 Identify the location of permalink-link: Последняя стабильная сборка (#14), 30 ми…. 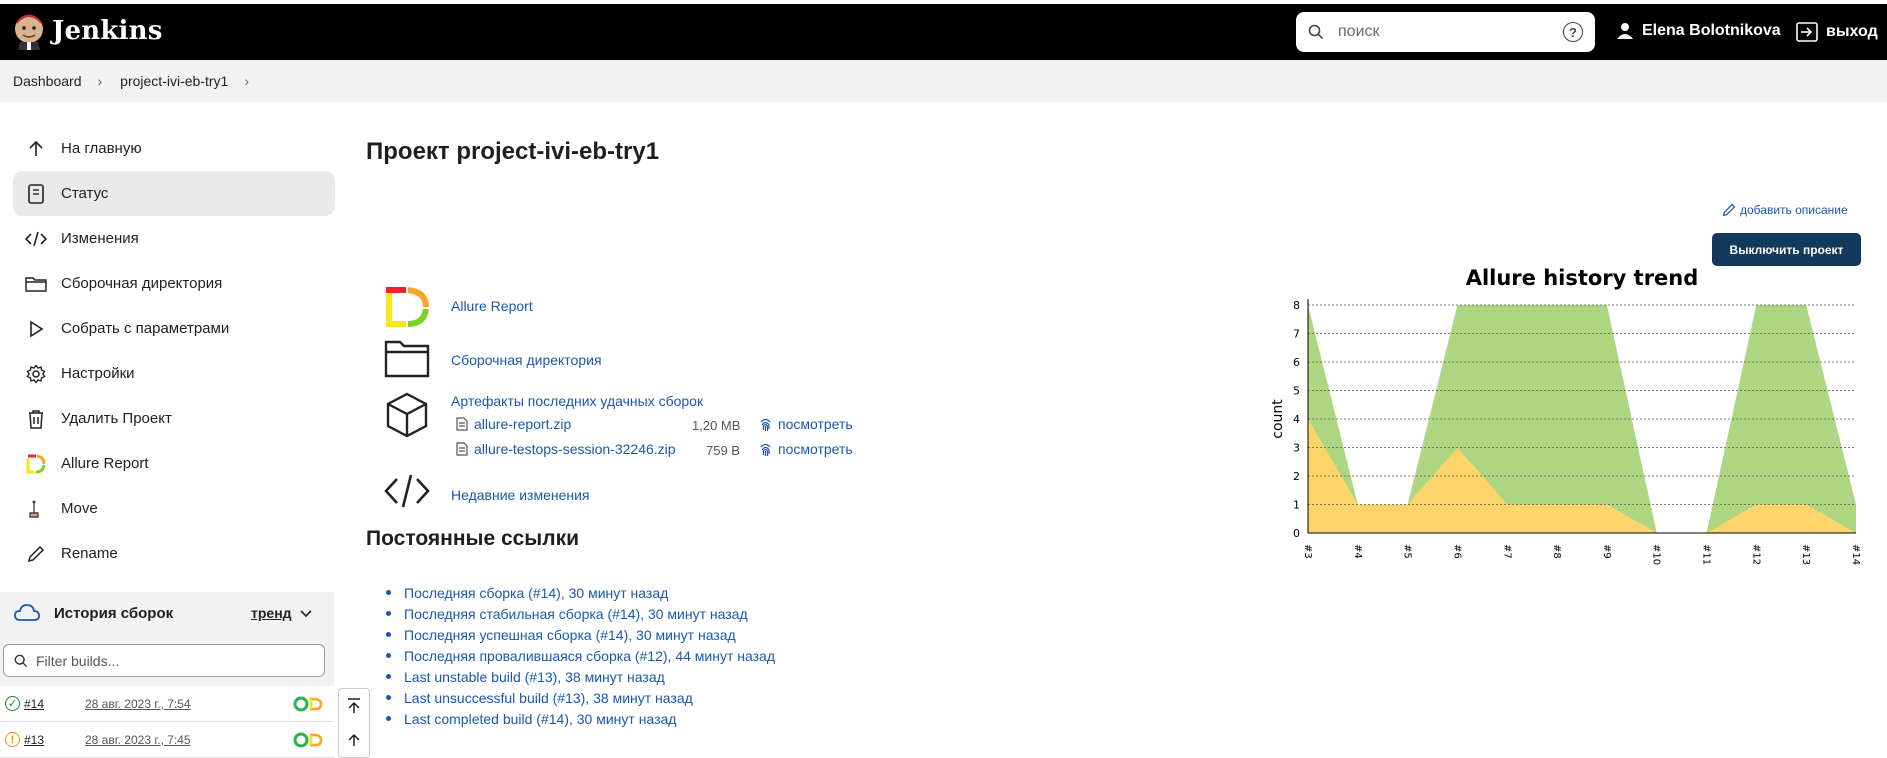
(576, 613).